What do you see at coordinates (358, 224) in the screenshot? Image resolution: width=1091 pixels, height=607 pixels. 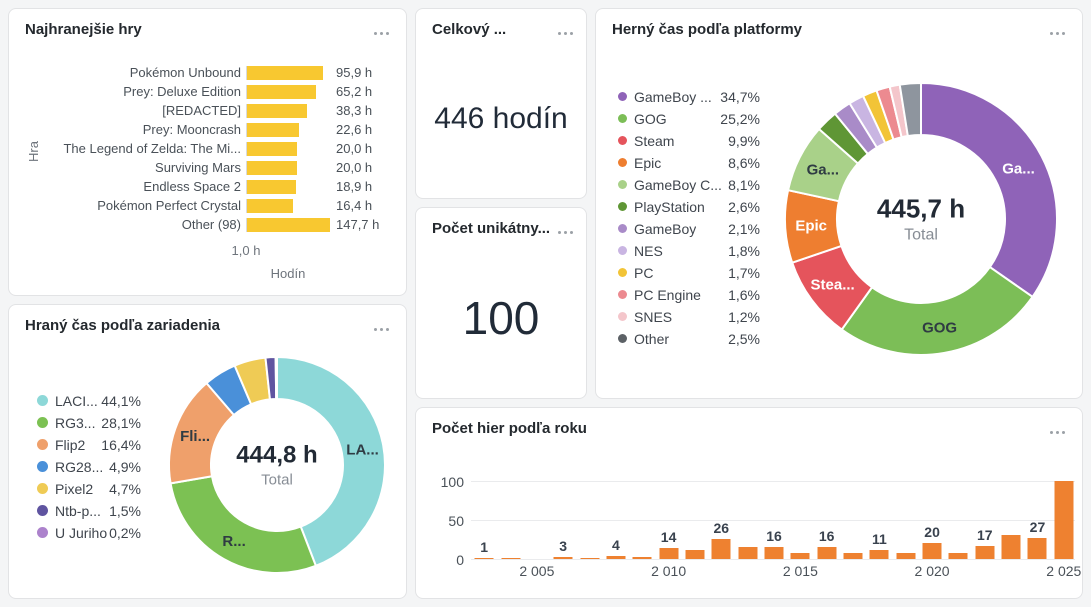 I see `bar-value-label: 147,7 h` at bounding box center [358, 224].